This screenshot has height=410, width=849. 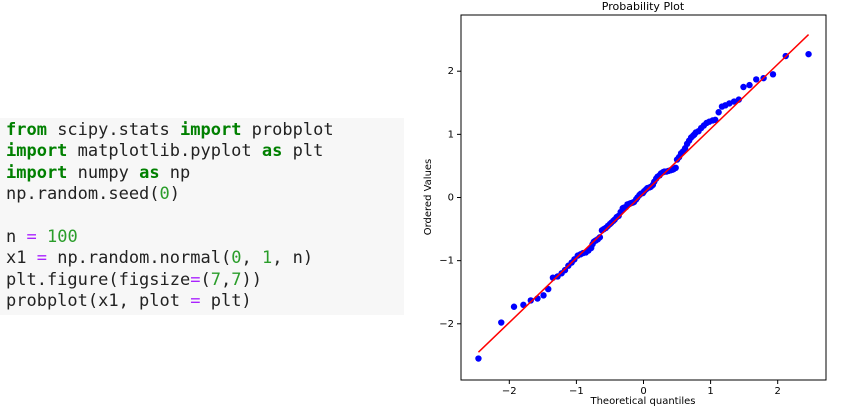 I want to click on code-text: n, so click(x=16, y=236).